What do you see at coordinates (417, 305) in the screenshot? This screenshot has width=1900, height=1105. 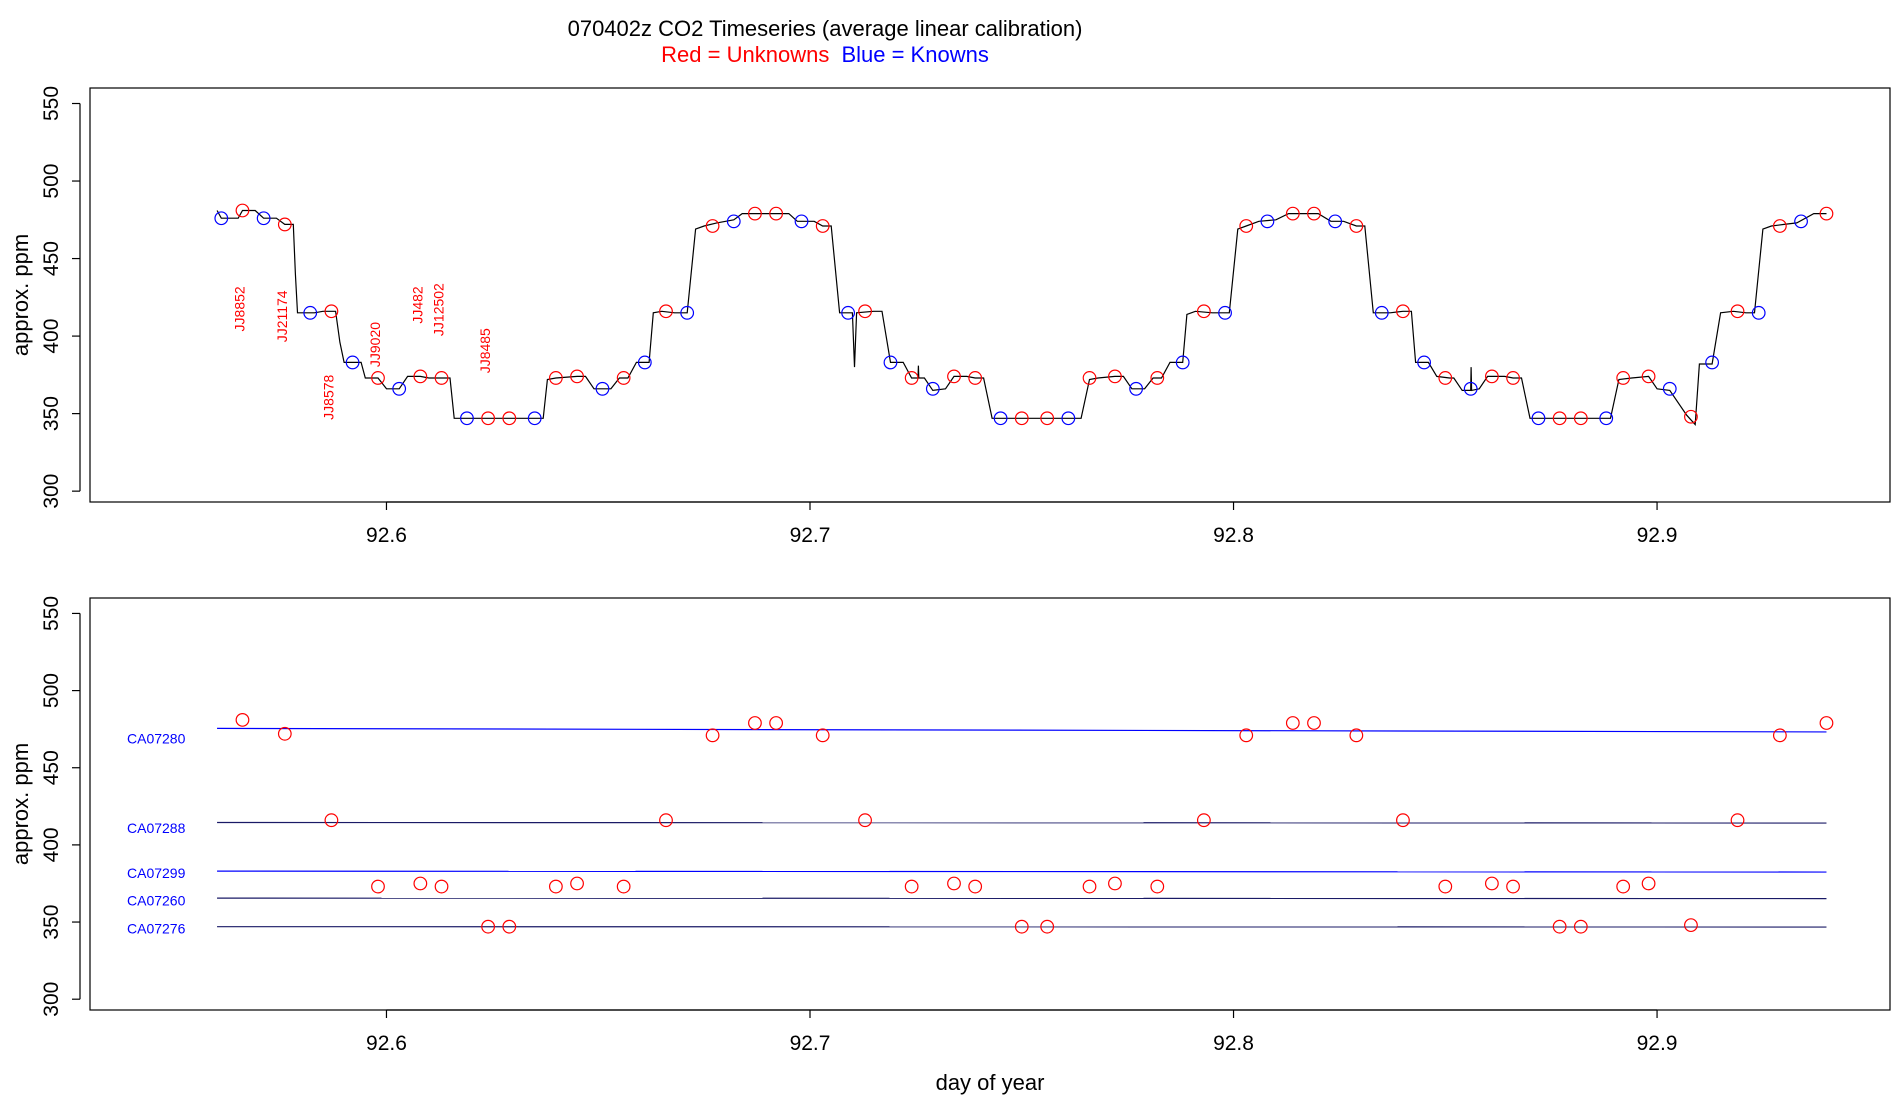 I see `sample-id-label: JJ482` at bounding box center [417, 305].